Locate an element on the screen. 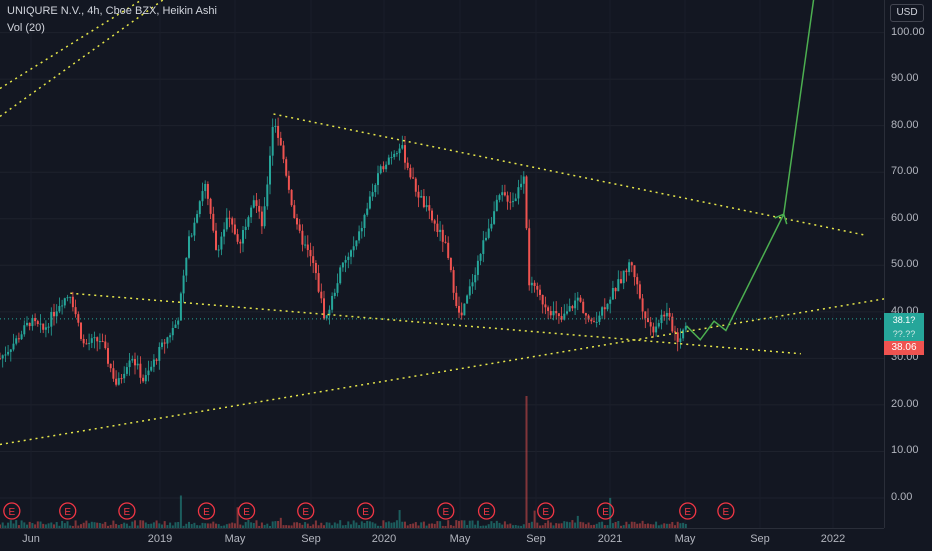 The image size is (932, 551). symbol-title: UNIQURE N.V., 4h, Cboe BZX, Heikin Ashi is located at coordinates (112, 11).